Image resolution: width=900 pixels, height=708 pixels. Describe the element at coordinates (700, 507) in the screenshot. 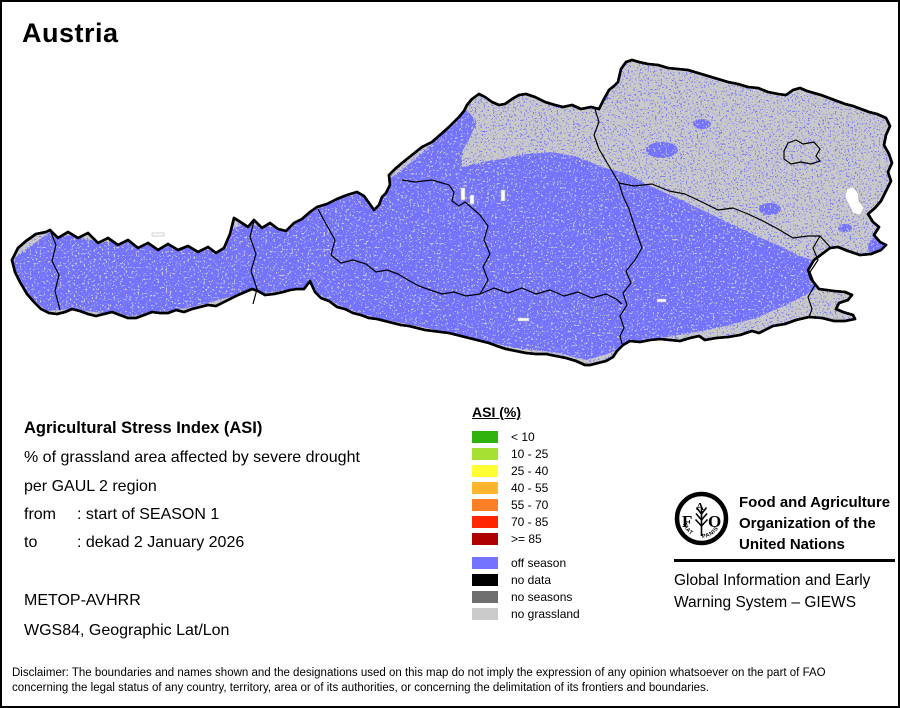

I see `fao-letter-a: A` at that location.